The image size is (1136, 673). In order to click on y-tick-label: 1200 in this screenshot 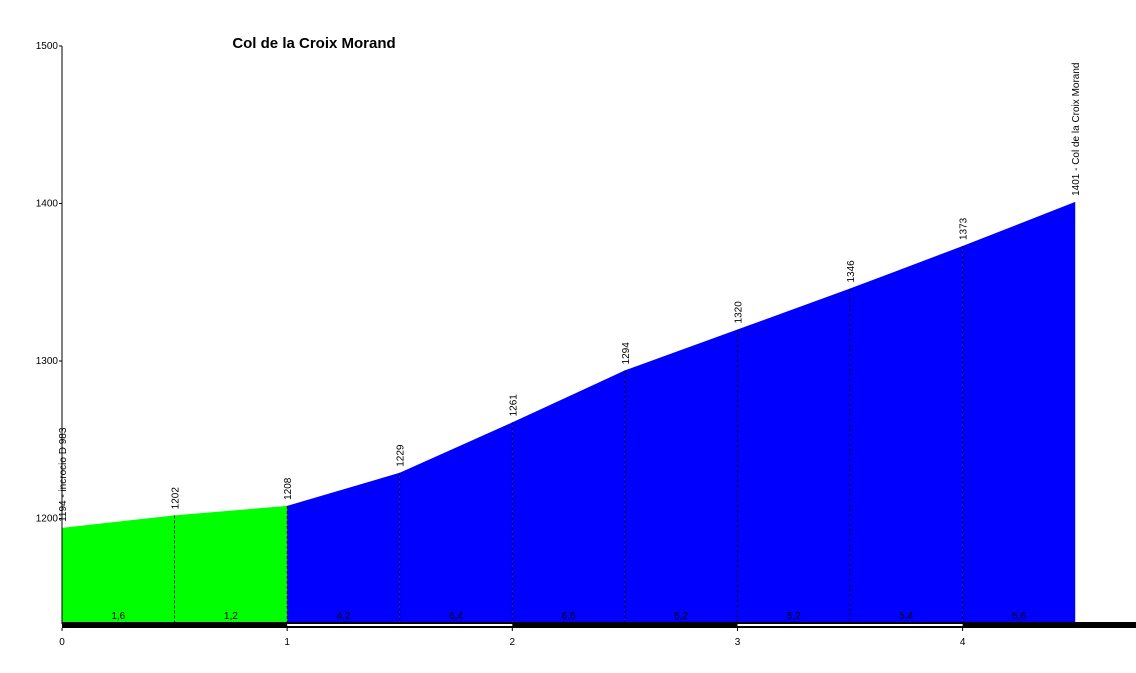, I will do `click(47, 518)`.